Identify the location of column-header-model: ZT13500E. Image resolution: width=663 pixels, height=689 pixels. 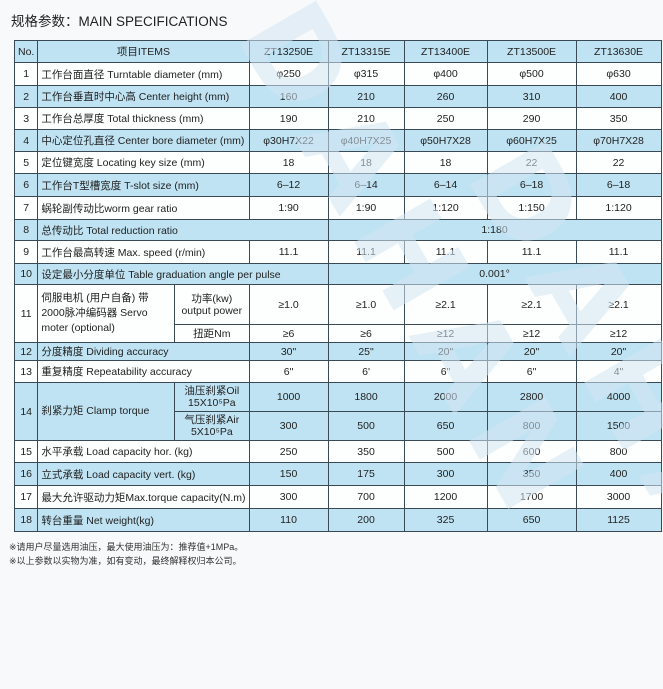
(531, 51).